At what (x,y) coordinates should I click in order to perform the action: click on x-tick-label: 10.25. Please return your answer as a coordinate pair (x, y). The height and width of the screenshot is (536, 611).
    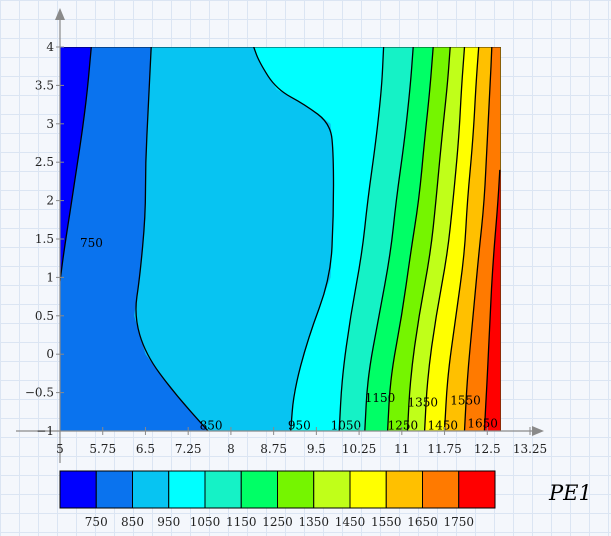
    Looking at the image, I should click on (359, 449).